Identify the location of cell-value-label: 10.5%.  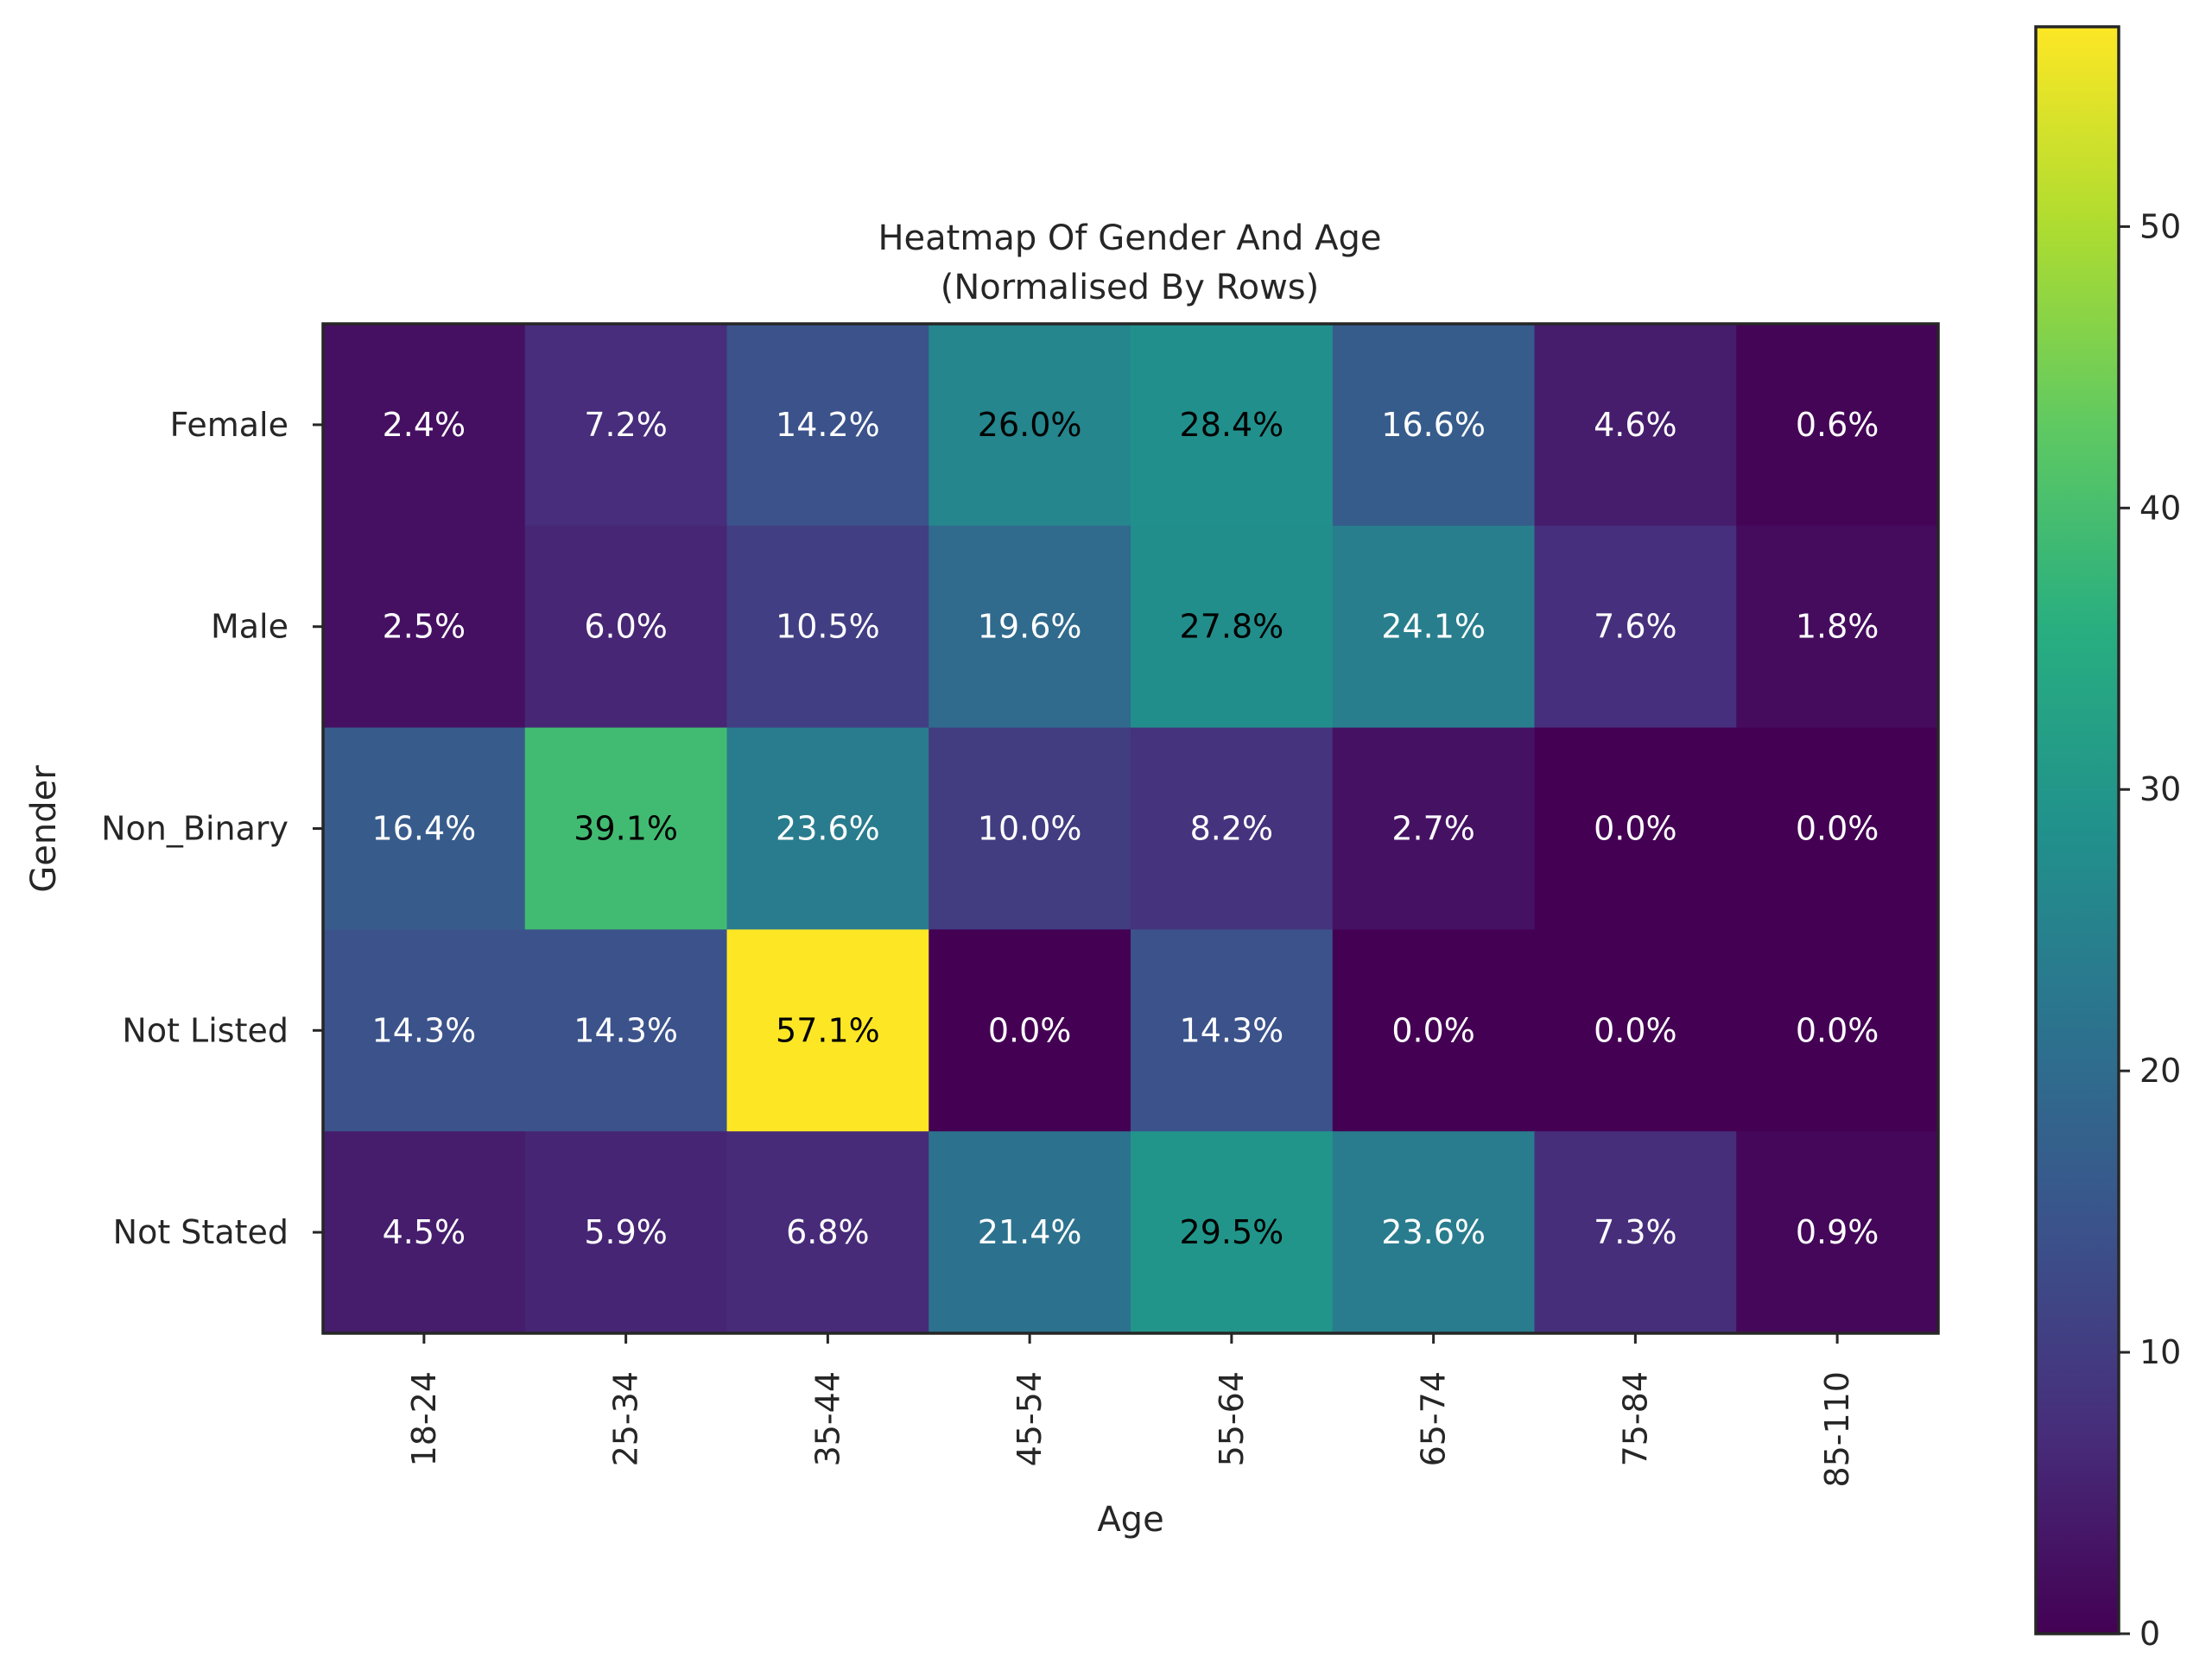
(828, 627).